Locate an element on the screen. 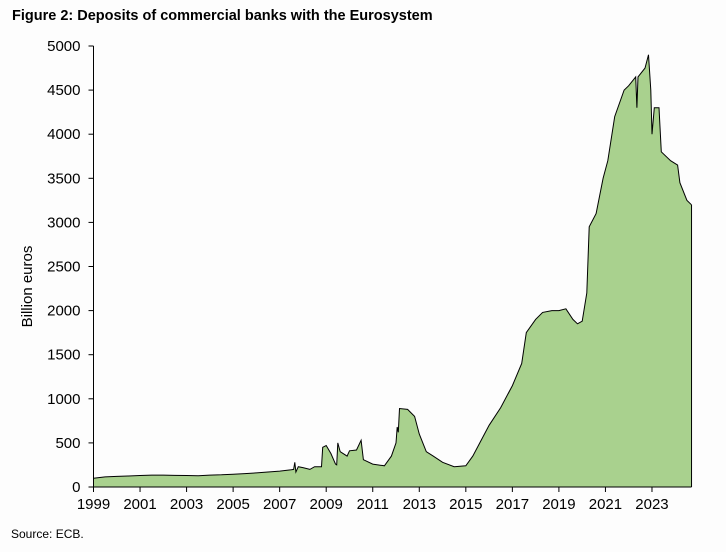 The height and width of the screenshot is (552, 726). x-tick-label: 2009 is located at coordinates (326, 504).